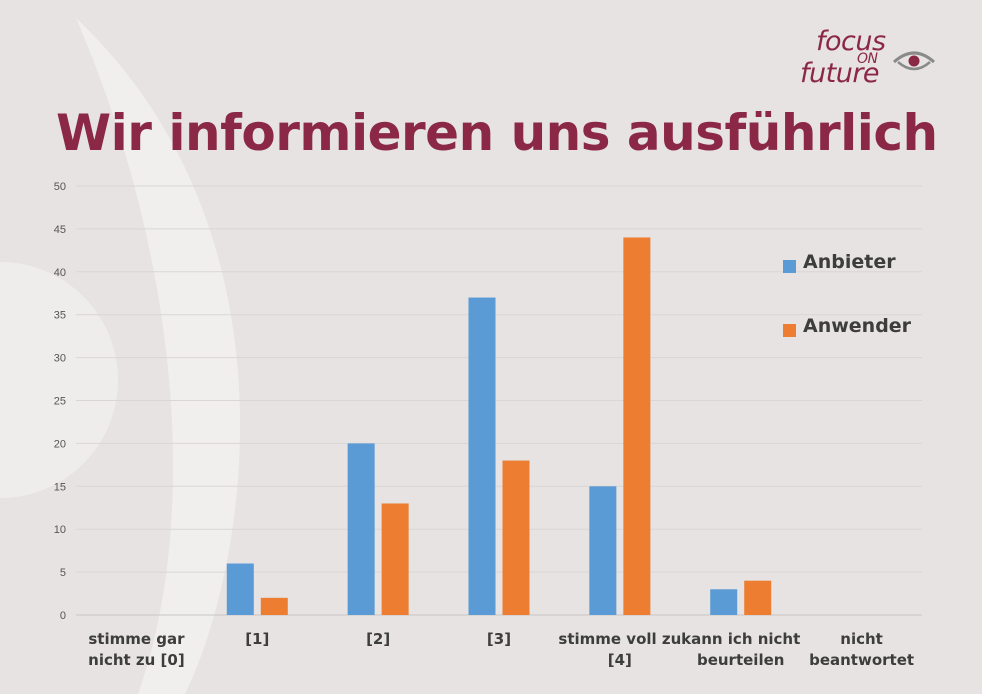 Image resolution: width=982 pixels, height=694 pixels. I want to click on x-category-label: [3], so click(499, 639).